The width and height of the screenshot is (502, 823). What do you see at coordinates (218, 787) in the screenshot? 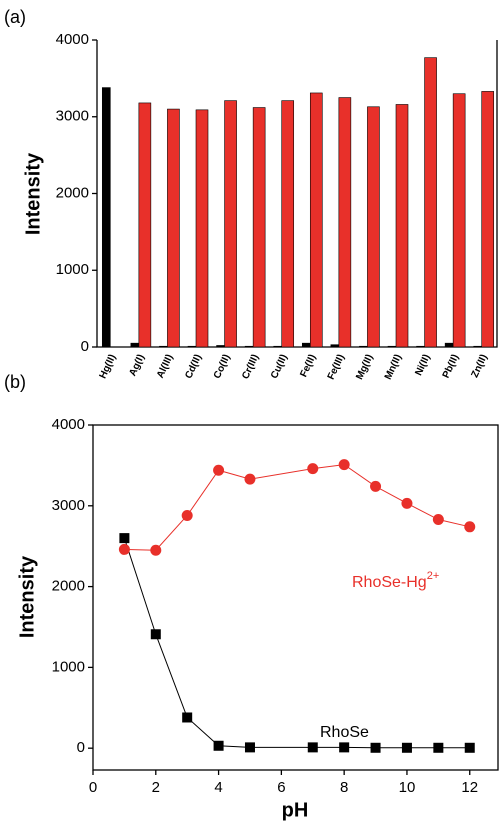
I see `x-tick-label: 4` at bounding box center [218, 787].